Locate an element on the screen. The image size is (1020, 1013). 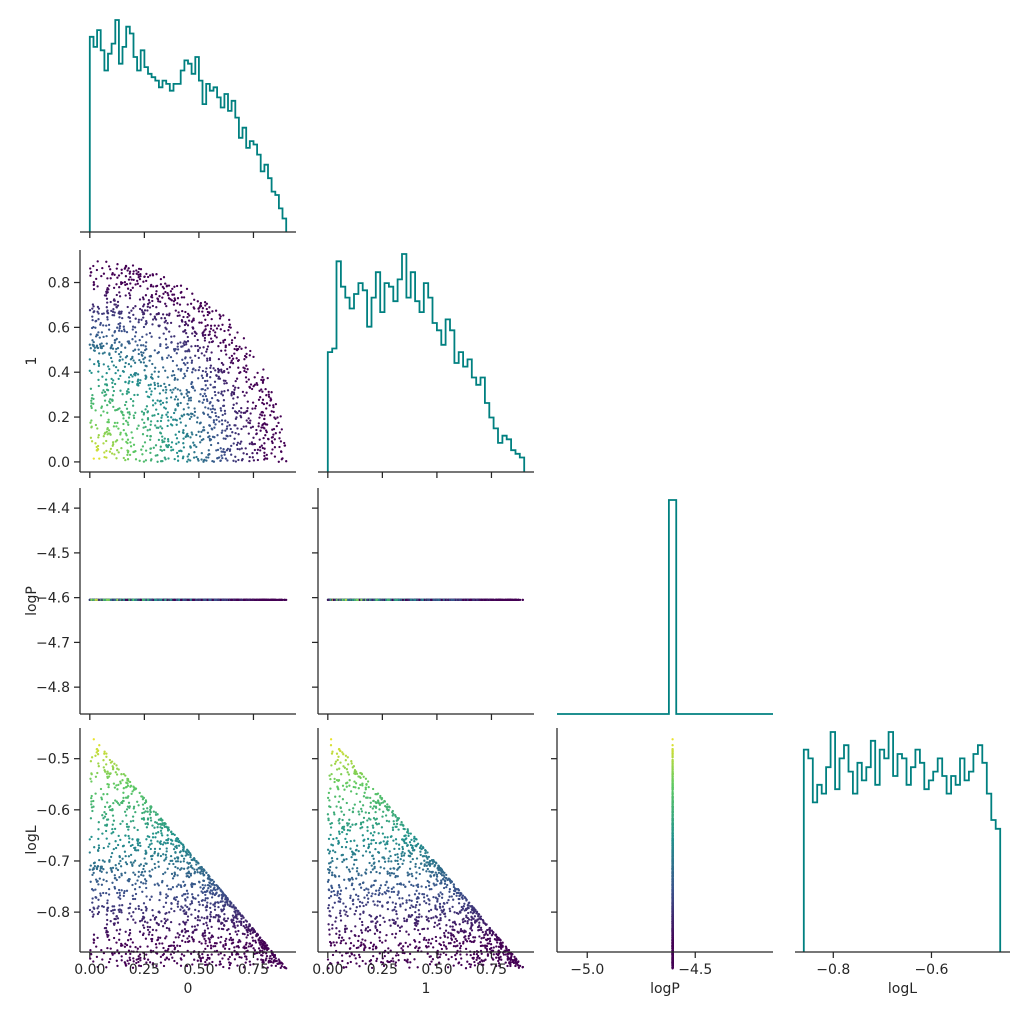
y-tick-label: −4.5 is located at coordinates (53, 554).